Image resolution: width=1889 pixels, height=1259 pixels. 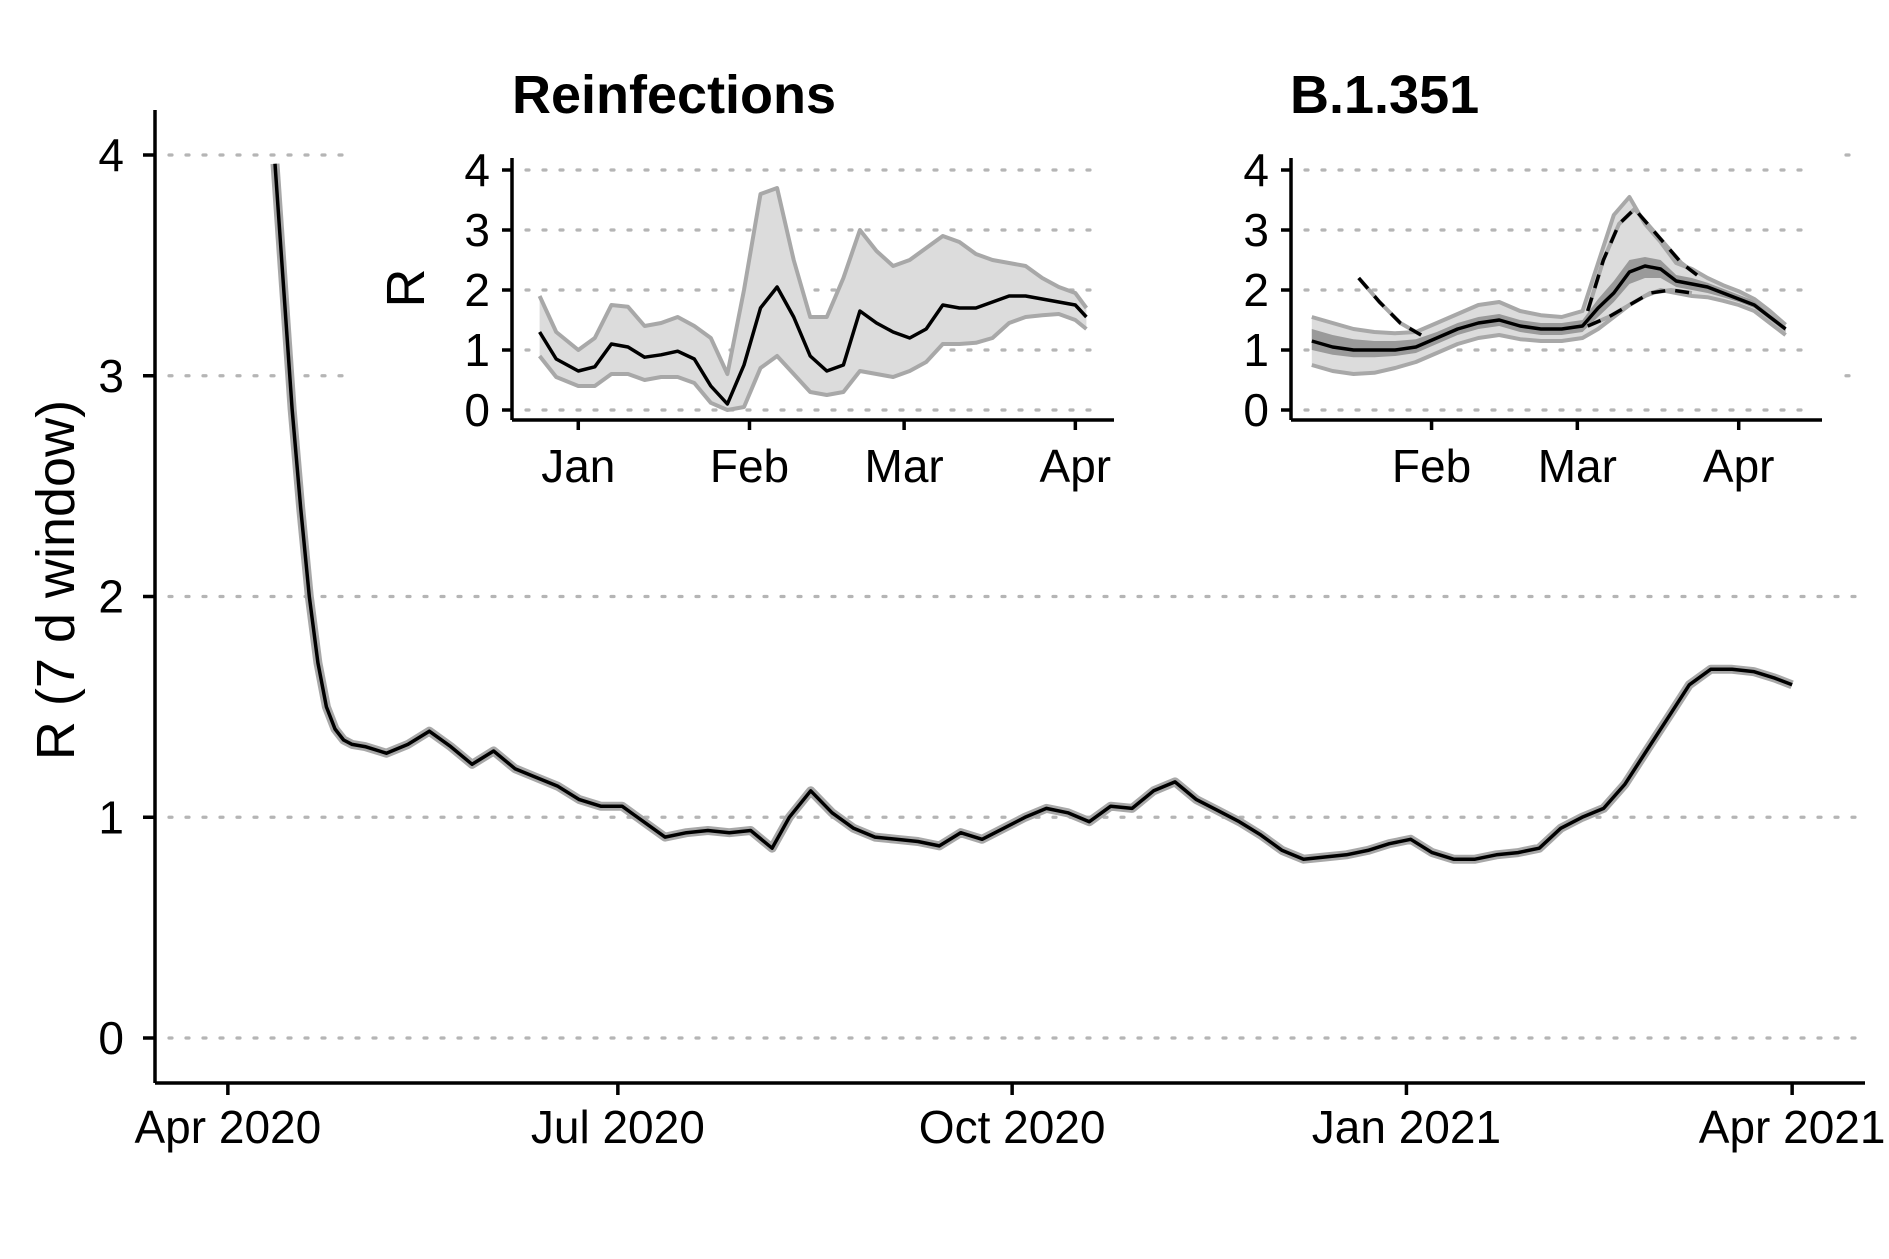 I want to click on x-tick-label: Jan, so click(x=578, y=466).